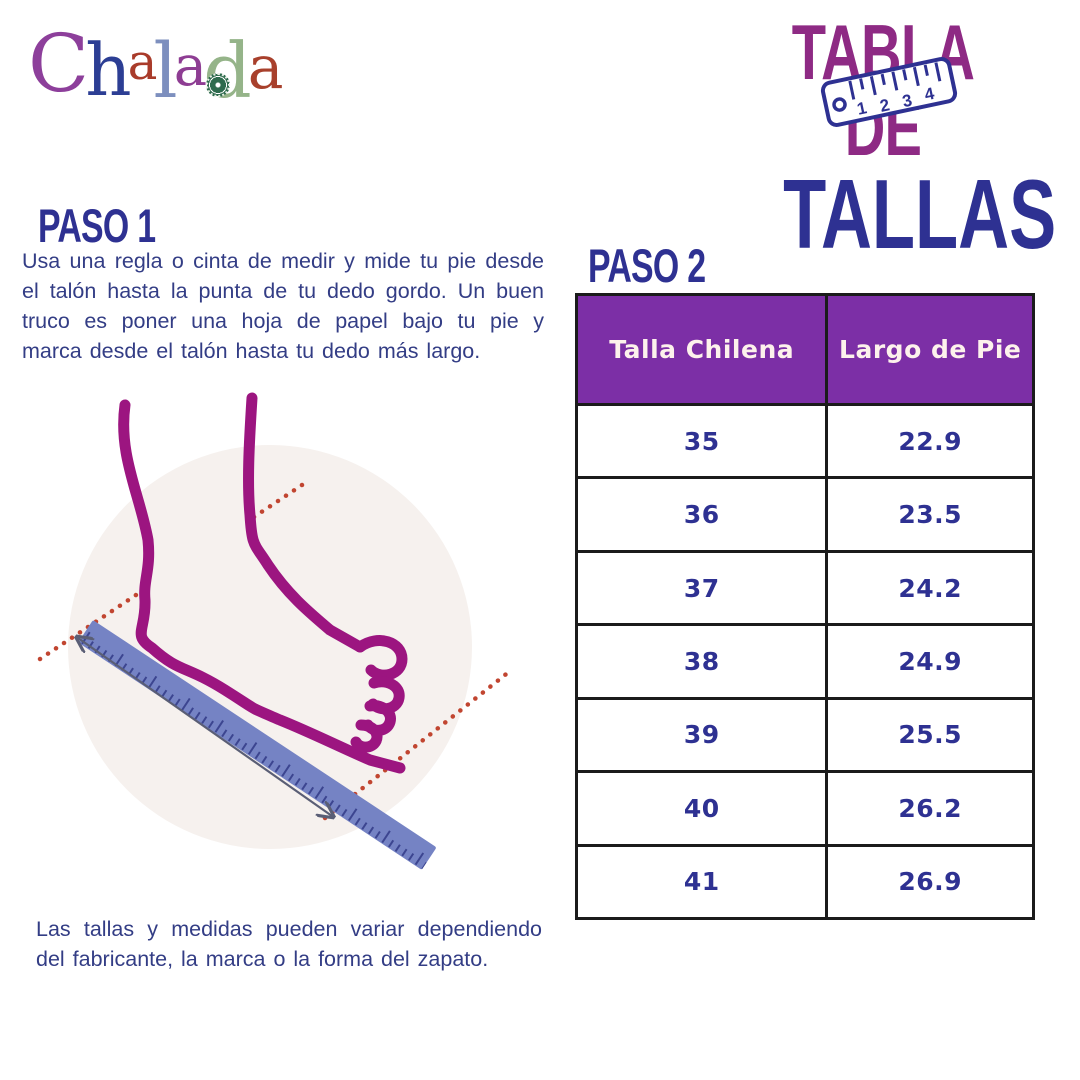  What do you see at coordinates (930, 349) in the screenshot?
I see `header-largo-de-pie: Largo de Pie` at bounding box center [930, 349].